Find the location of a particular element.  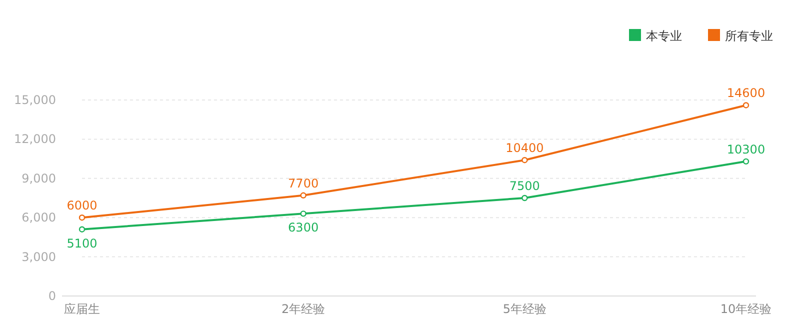

data-label: 7500 is located at coordinates (524, 186).